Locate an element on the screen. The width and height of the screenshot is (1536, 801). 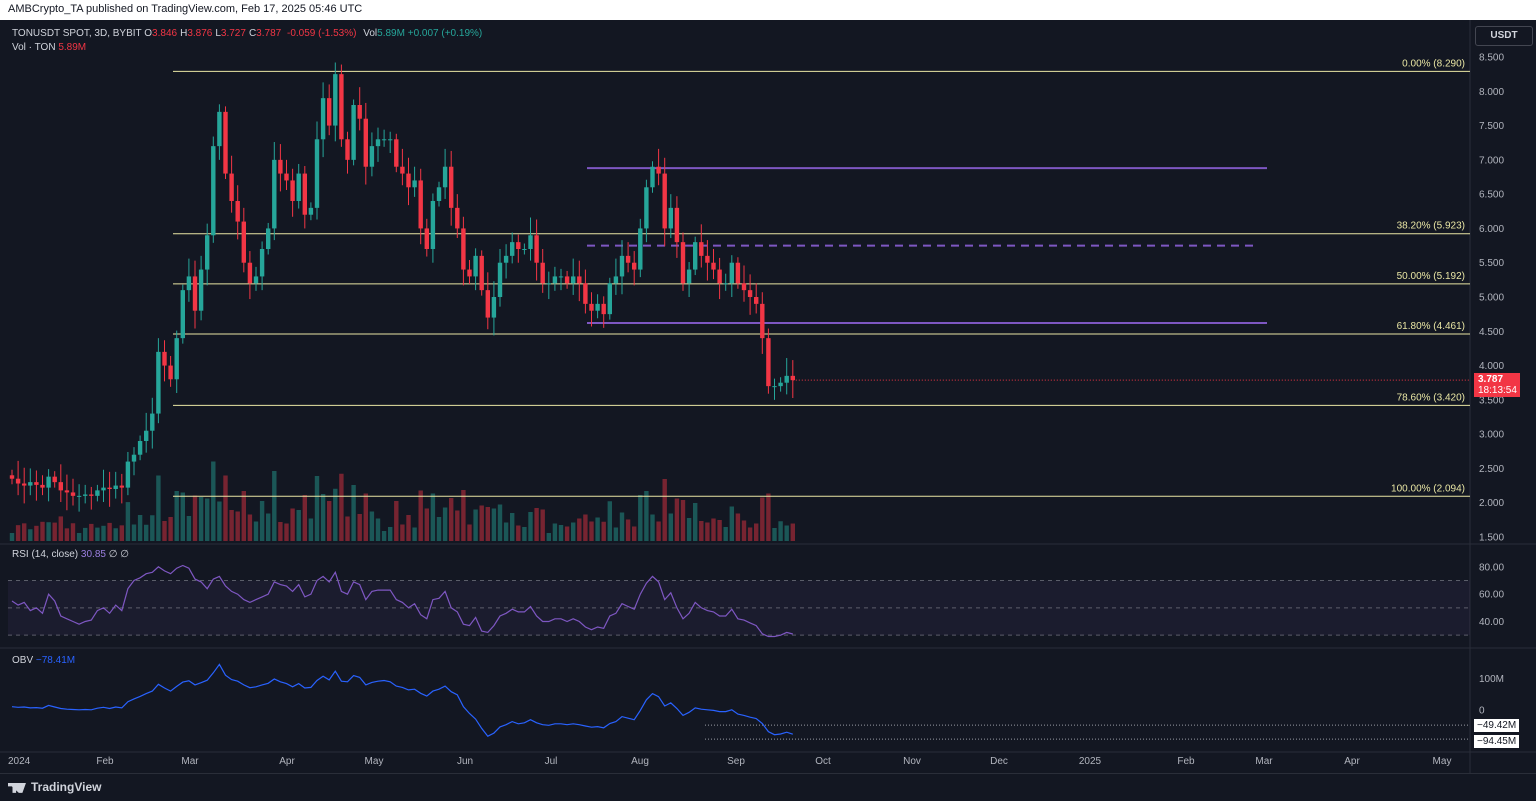
obv-tick-label: 100M is located at coordinates (1491, 679).